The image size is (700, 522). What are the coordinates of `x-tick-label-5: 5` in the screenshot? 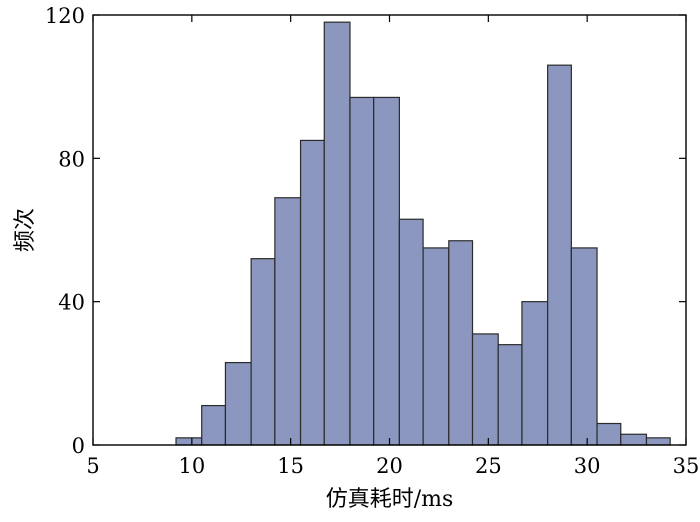 It's located at (92, 466).